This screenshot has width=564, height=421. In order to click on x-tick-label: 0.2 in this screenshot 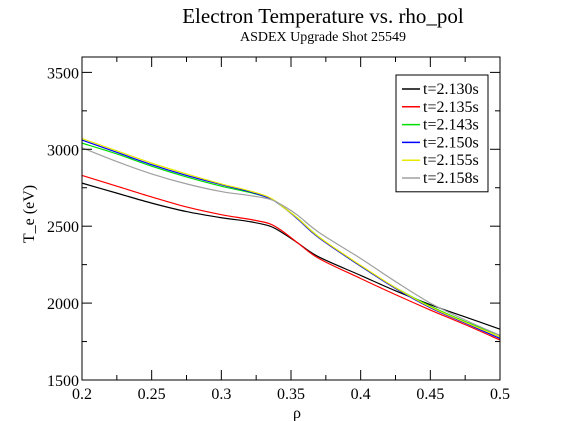, I will do `click(82, 394)`.